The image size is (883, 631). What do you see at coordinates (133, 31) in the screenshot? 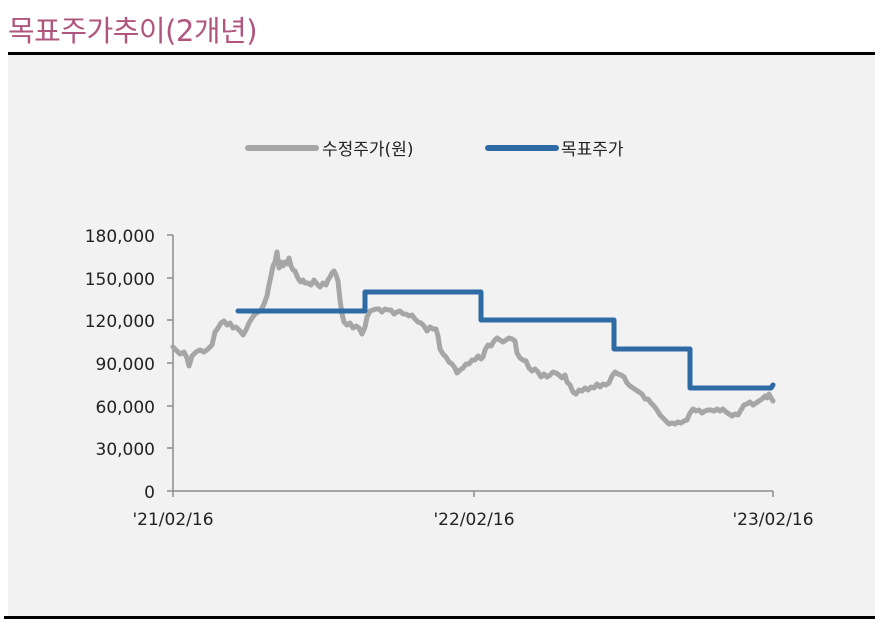
I see `chart-title: 목표주가추이(2개년)` at bounding box center [133, 31].